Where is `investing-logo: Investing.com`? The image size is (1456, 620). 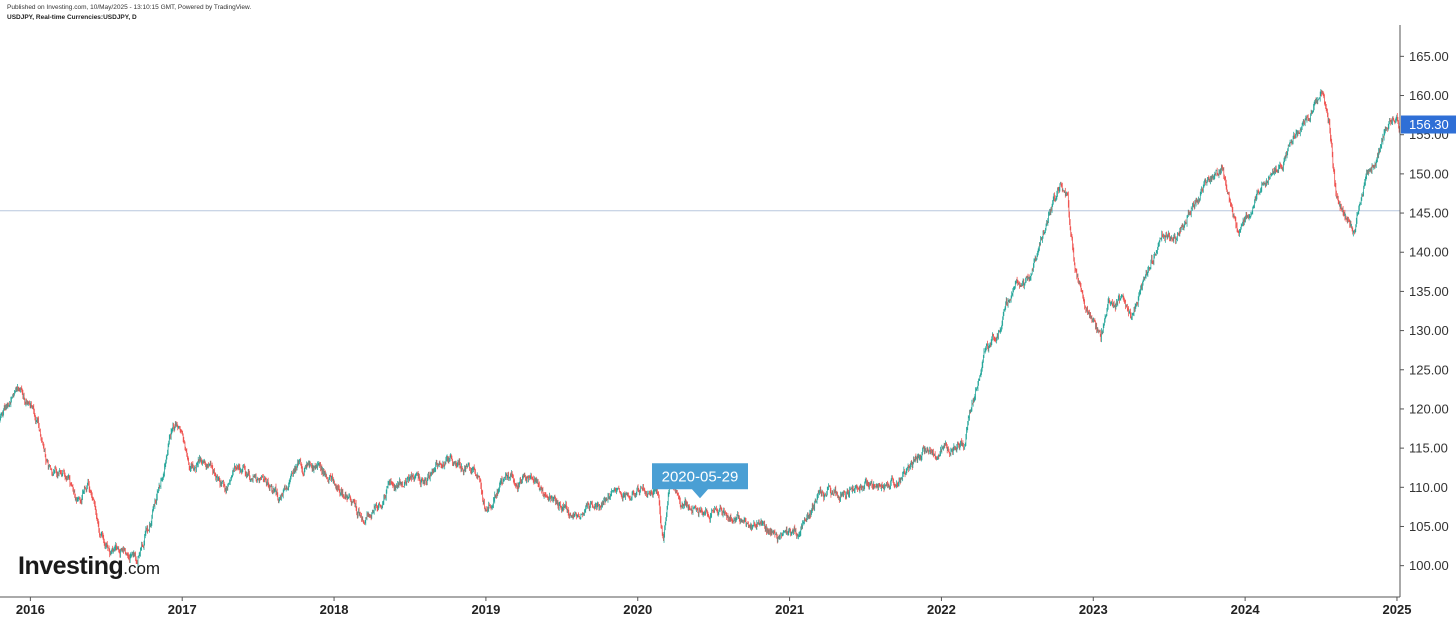
investing-logo: Investing.com is located at coordinates (89, 566).